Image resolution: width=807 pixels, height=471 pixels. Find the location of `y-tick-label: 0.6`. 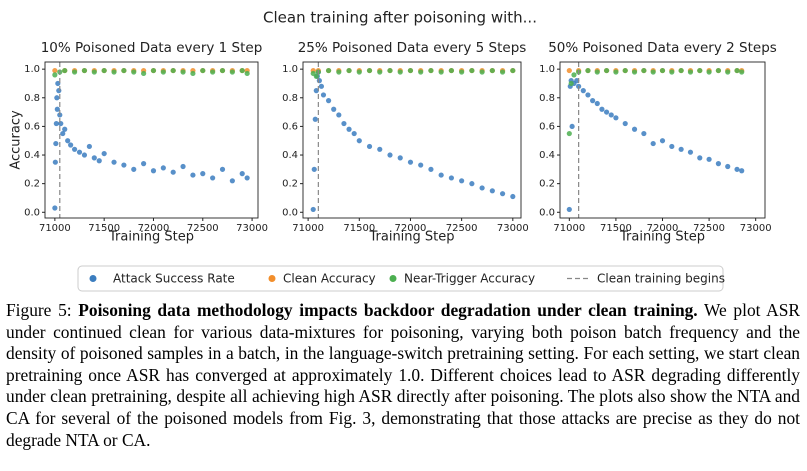

y-tick-label: 0.6 is located at coordinates (547, 126).